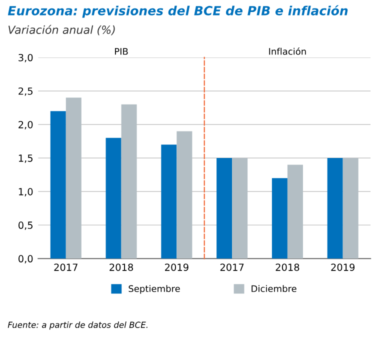  I want to click on y-tick-label: 1,5, so click(25, 158).